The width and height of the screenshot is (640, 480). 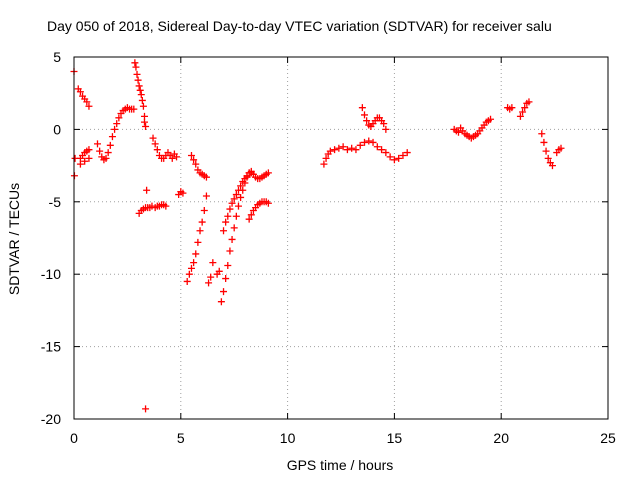 I want to click on y-tick-label: -10, so click(x=51, y=274).